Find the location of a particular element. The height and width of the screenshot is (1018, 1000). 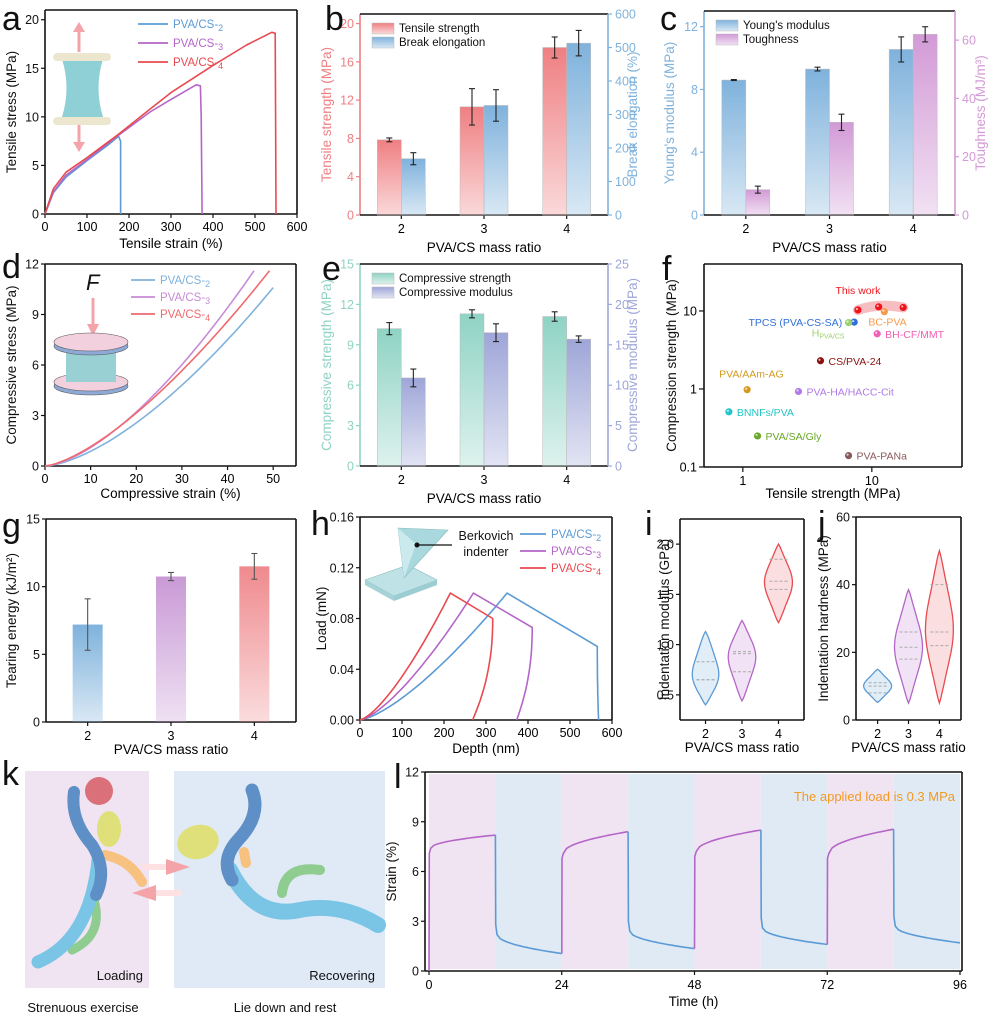

point-label: PVA/SA/Gly is located at coordinates (794, 437).